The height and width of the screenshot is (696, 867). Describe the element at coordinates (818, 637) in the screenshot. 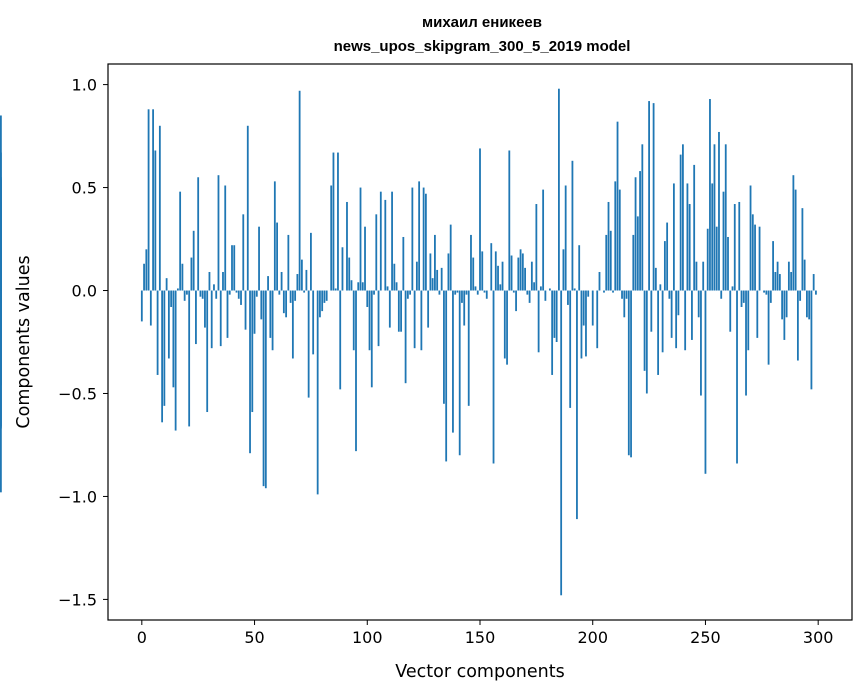

I see `x-tick-label: 300` at that location.